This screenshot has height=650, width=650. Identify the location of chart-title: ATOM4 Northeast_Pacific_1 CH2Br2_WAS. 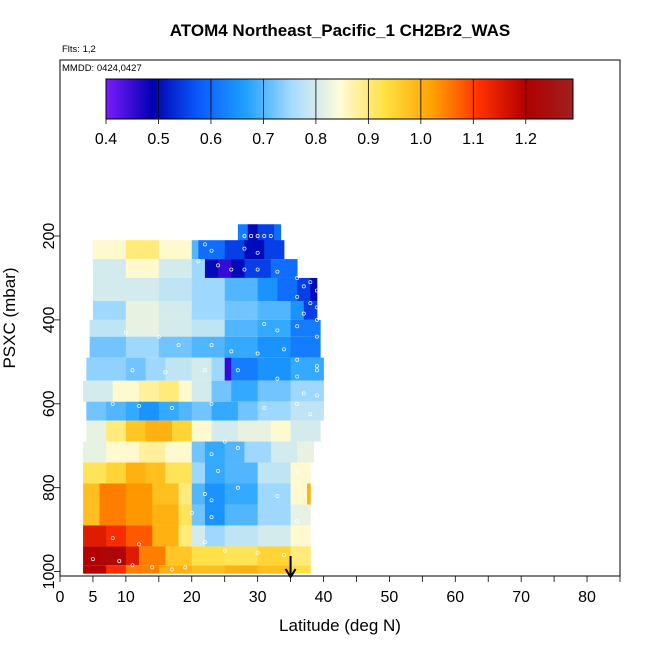
(340, 30).